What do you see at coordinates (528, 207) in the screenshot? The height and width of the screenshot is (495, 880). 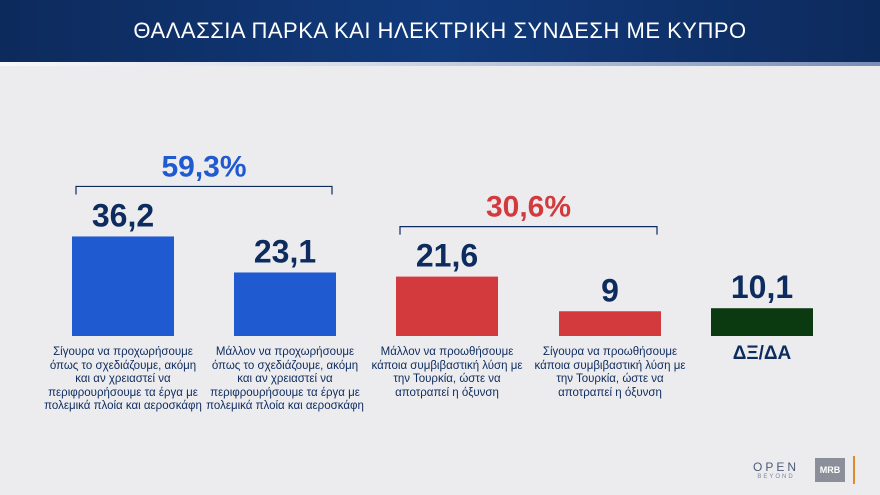 I see `group-total-label-1: 30,6%` at bounding box center [528, 207].